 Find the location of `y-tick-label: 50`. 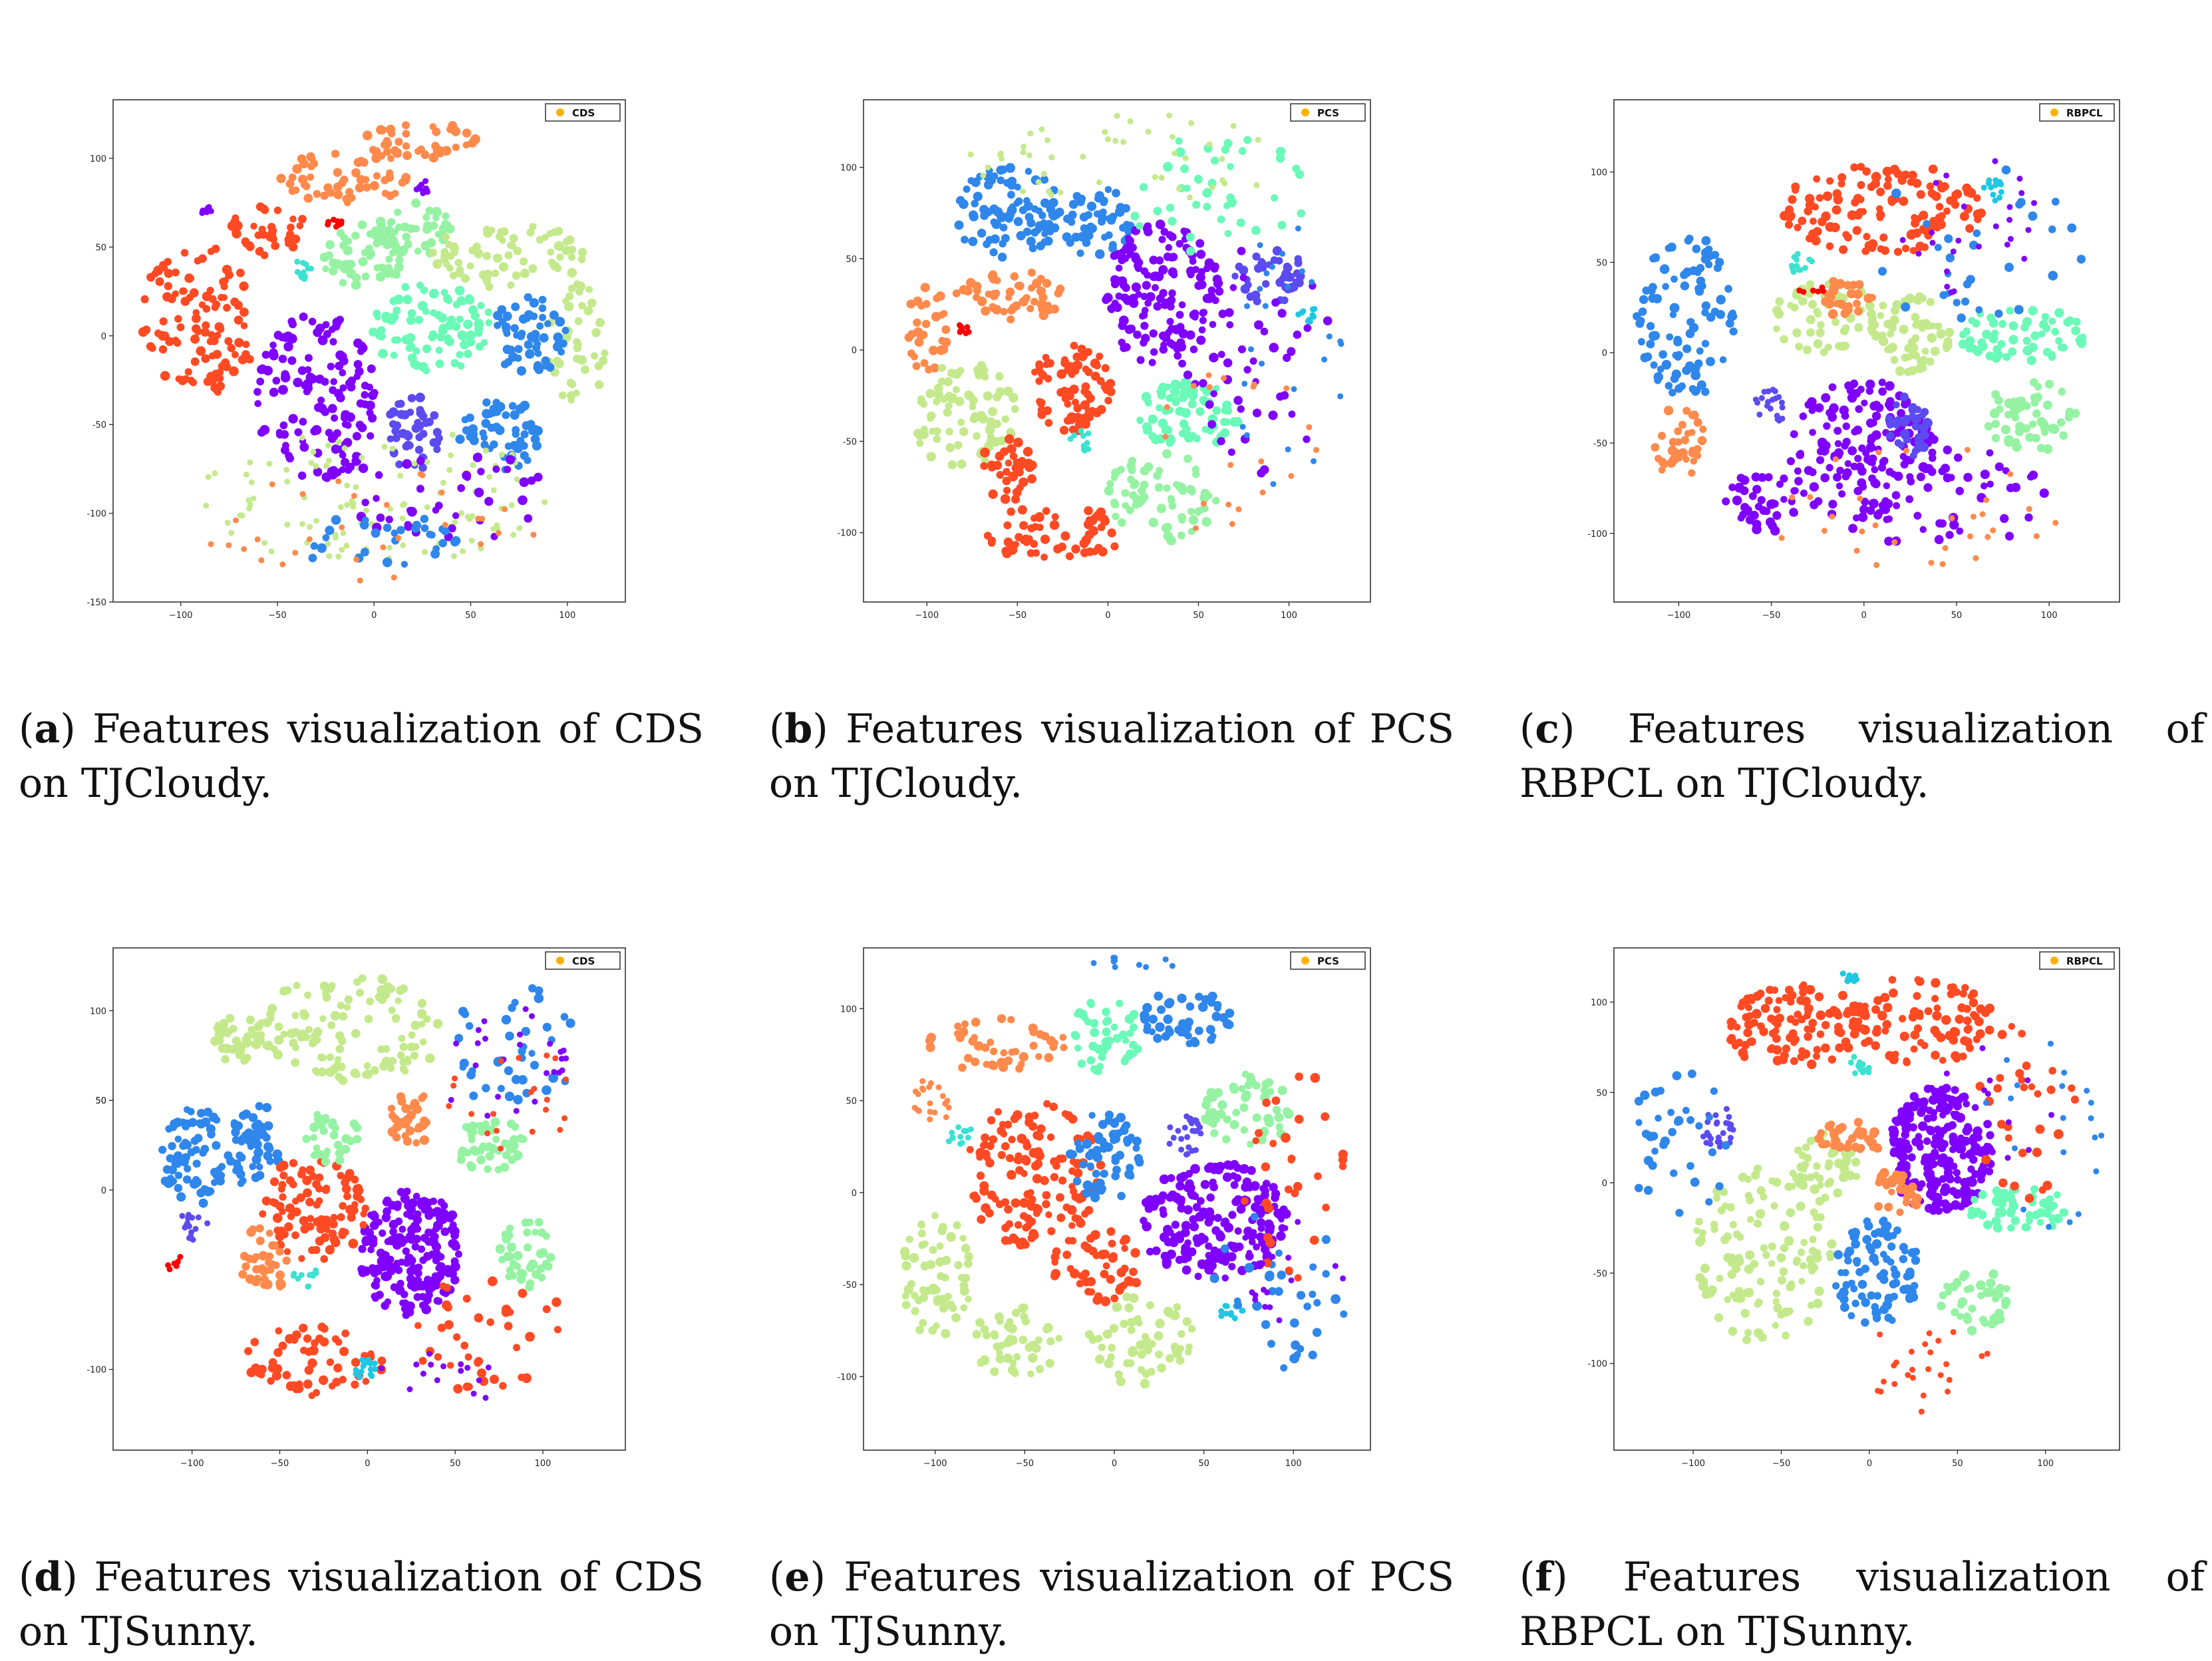

y-tick-label: 50 is located at coordinates (100, 1101).